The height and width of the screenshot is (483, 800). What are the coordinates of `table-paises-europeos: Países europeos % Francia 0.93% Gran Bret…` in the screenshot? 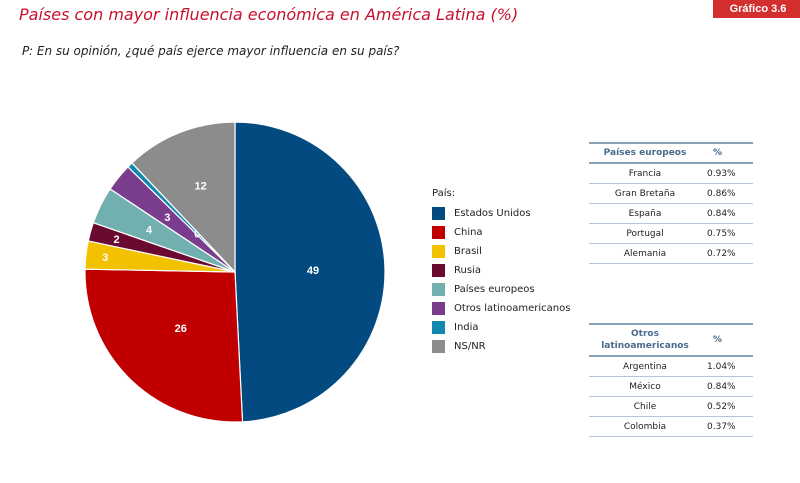 It's located at (671, 203).